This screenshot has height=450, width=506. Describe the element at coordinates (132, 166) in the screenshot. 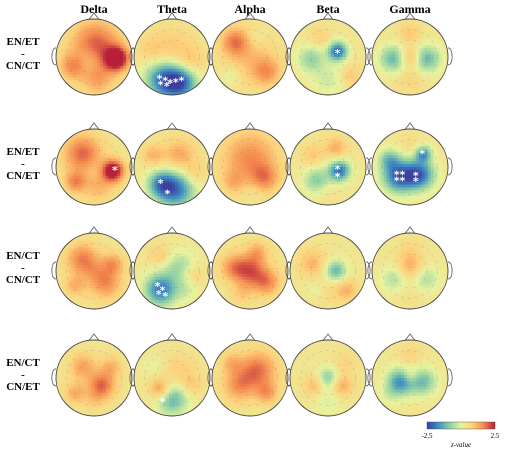

I see `ear-mark` at that location.